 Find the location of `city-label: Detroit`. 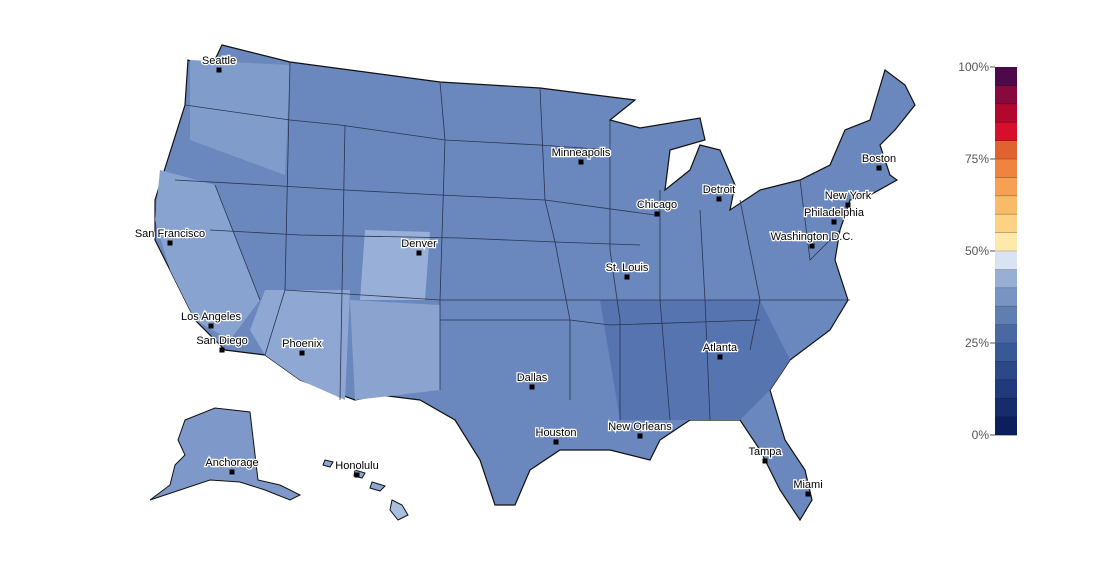

city-label: Detroit is located at coordinates (719, 190).